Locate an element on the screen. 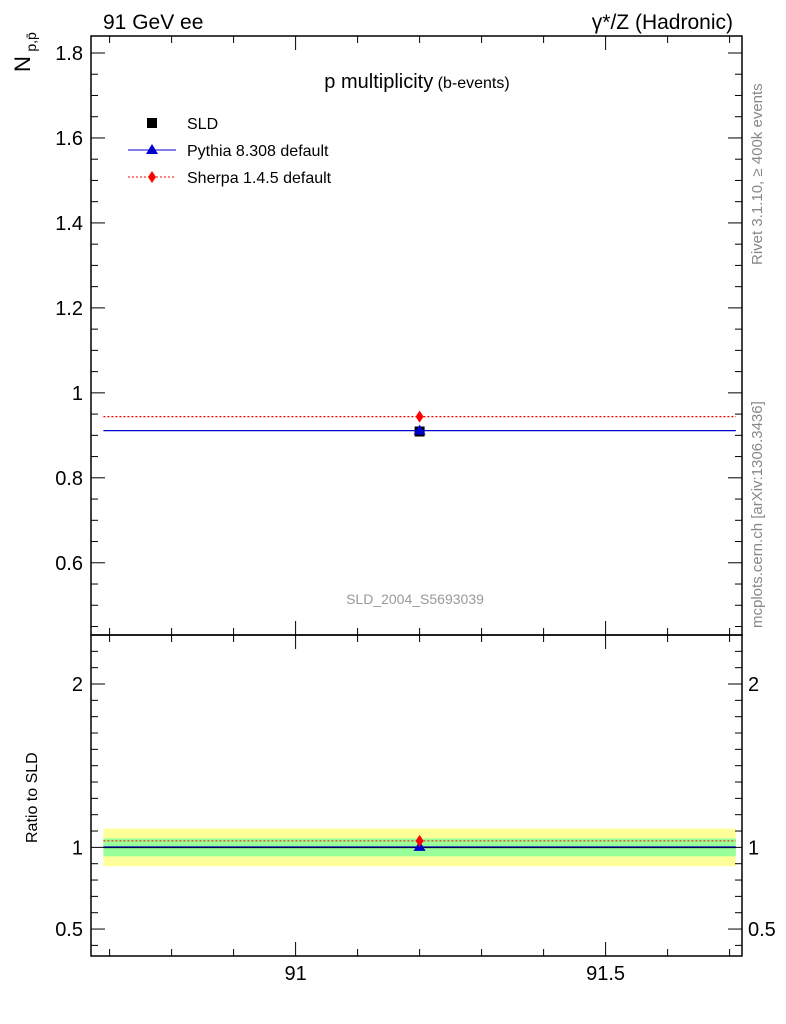  y-tick-label-right: 0.5 is located at coordinates (762, 930).